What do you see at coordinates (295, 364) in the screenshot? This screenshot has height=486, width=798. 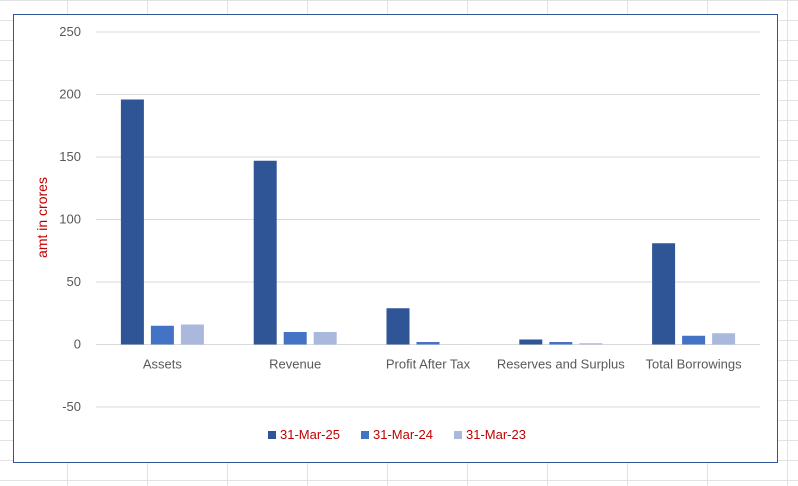 I see `x-tick-label: Revenue` at bounding box center [295, 364].